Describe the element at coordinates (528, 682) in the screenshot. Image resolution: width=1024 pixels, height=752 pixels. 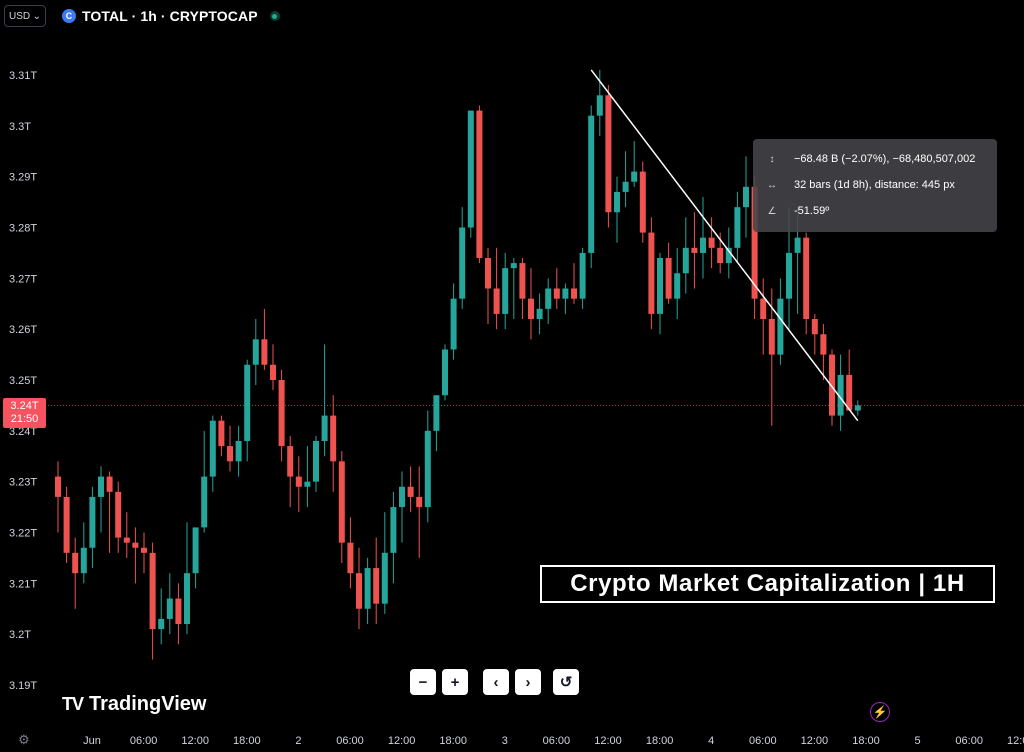
I see `scroll-right-button: ›` at that location.